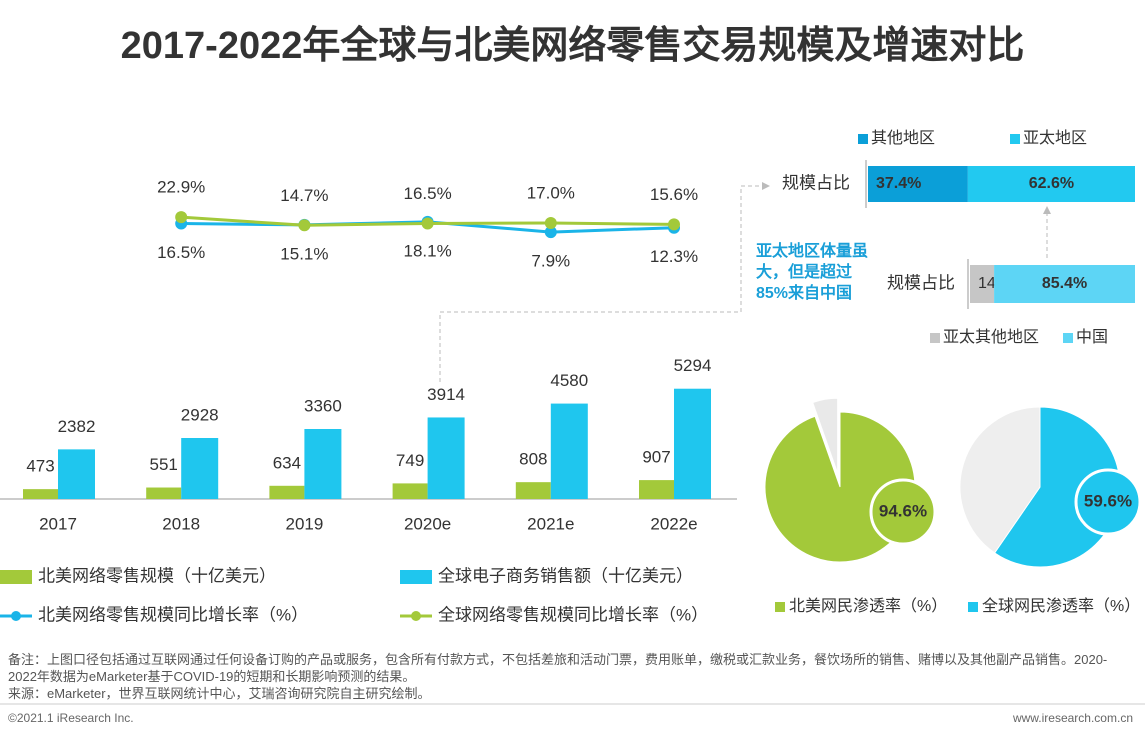  I want to click on data-label: 749, so click(410, 460).